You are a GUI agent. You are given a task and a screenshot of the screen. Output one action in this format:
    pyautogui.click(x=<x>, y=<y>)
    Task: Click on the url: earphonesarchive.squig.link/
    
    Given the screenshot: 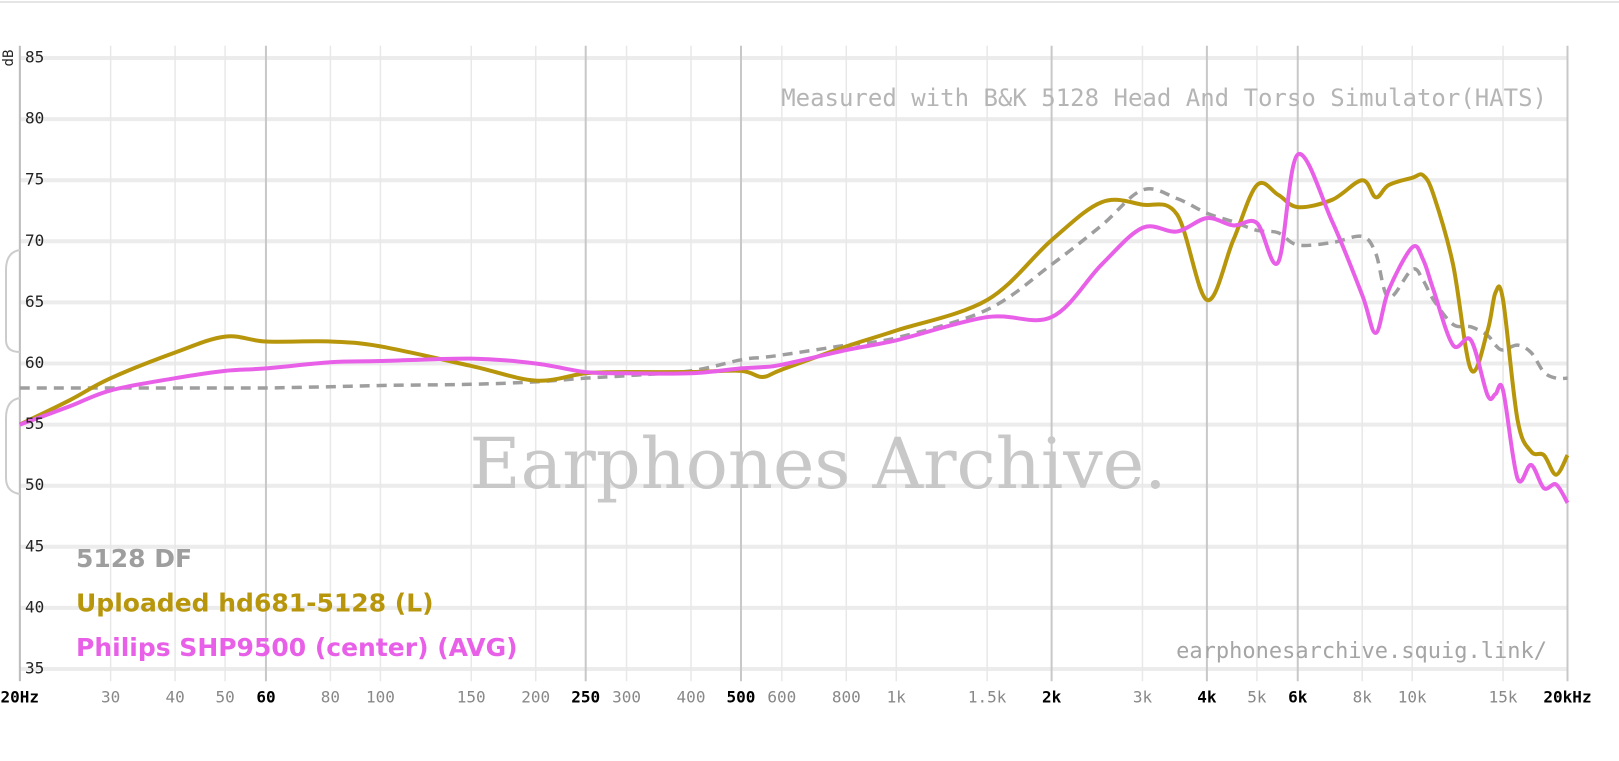 What is the action you would take?
    pyautogui.click(x=1361, y=651)
    